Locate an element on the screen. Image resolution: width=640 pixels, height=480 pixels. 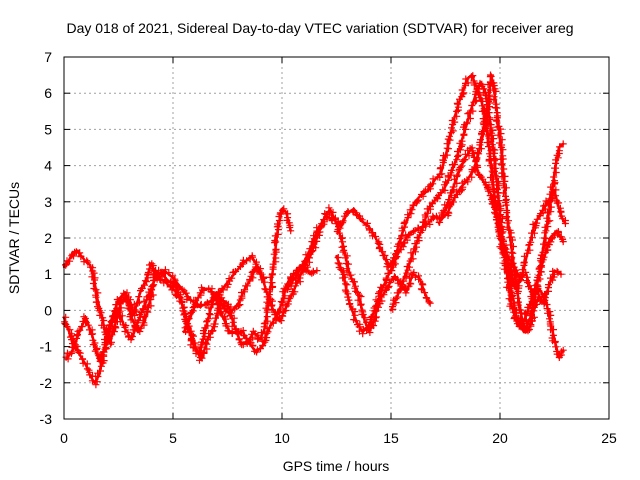
x-tick-label: 20 is located at coordinates (500, 438).